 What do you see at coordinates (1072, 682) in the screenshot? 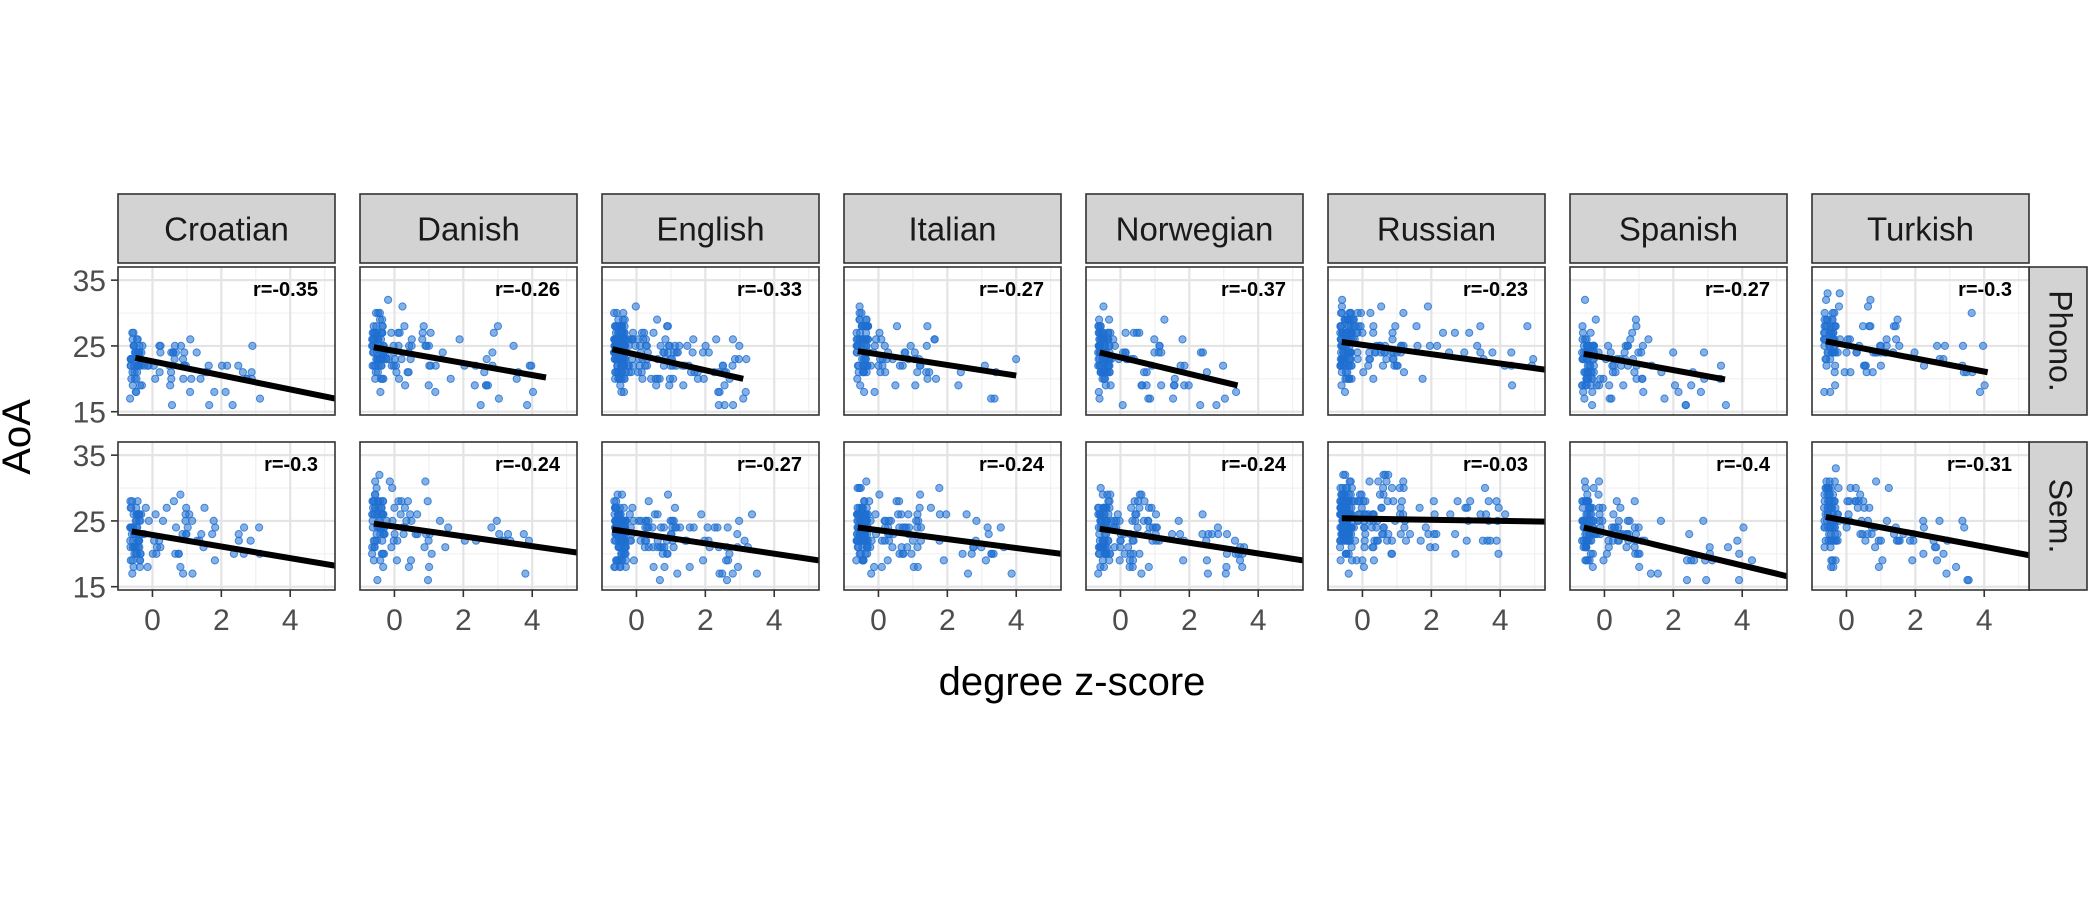
I see `x-axis-title: degree z-score` at bounding box center [1072, 682].